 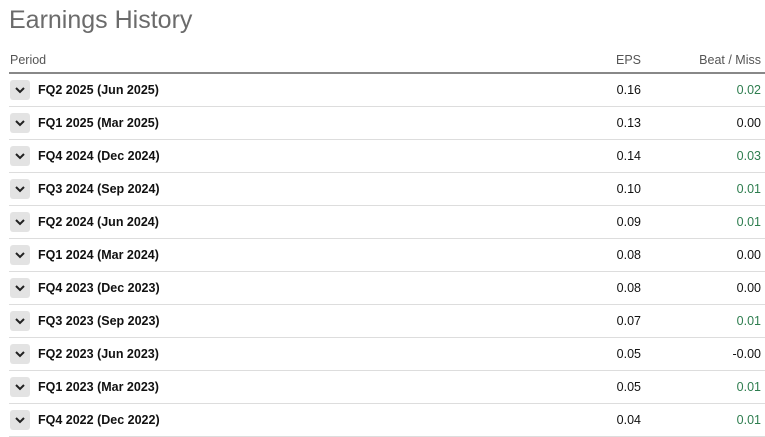 What do you see at coordinates (387, 63) in the screenshot?
I see `table-header: Period EPS Beat / Miss` at bounding box center [387, 63].